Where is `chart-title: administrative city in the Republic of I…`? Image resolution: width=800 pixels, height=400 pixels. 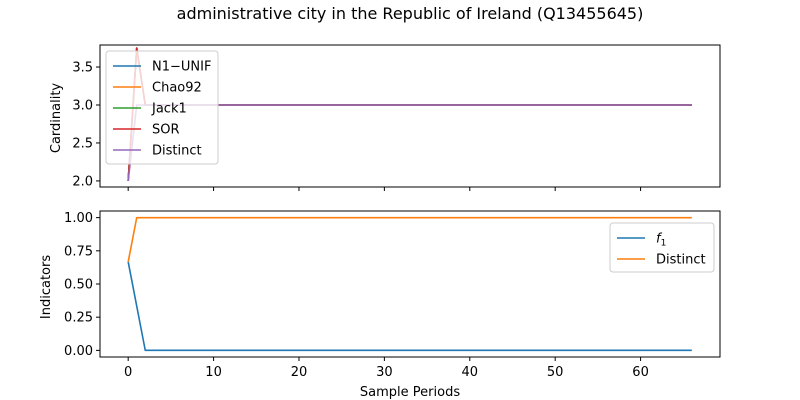 chart-title: administrative city in the Republic of I… is located at coordinates (410, 13).